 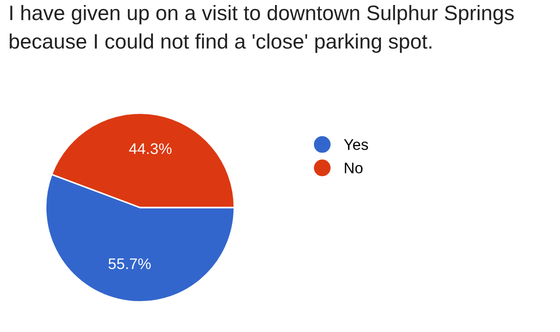 I want to click on legend-label: Yes, so click(x=356, y=144).